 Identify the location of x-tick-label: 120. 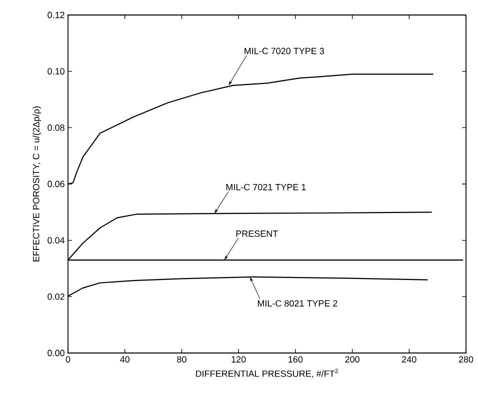
(239, 359).